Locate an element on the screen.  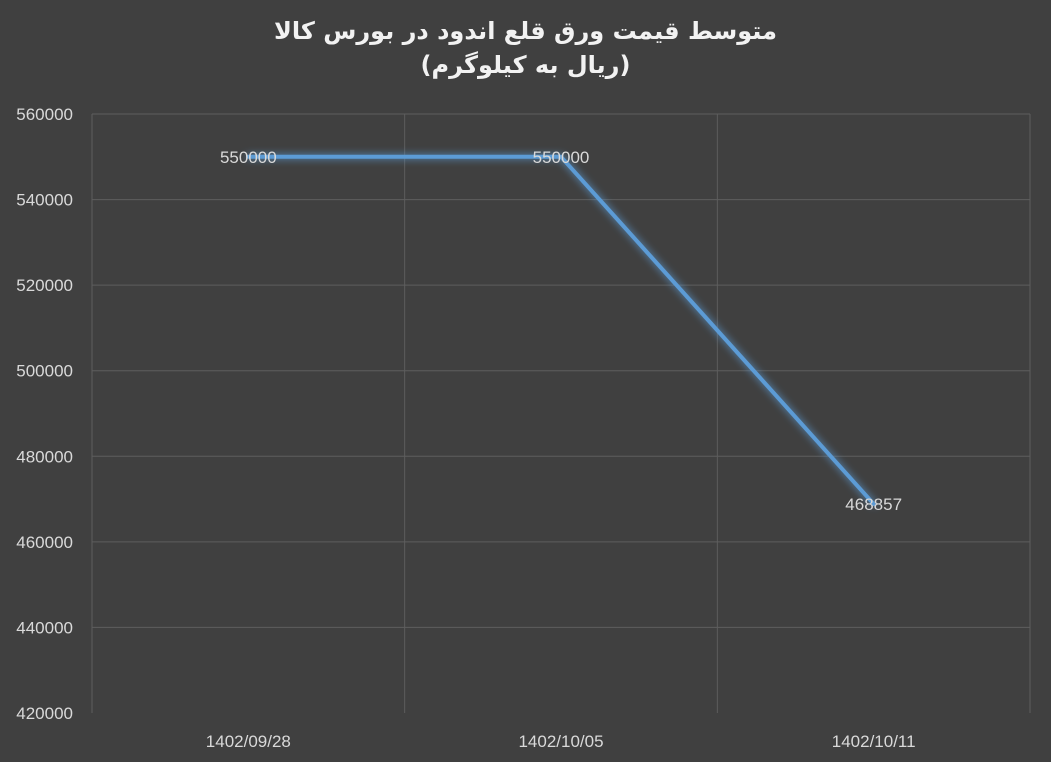
y-tick-label: 560000 is located at coordinates (44, 114).